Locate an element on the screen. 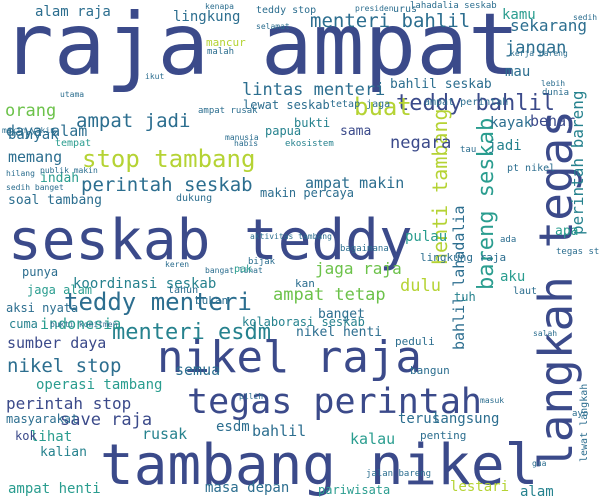 This screenshot has height=500, width=600. word-banyak: banyak is located at coordinates (33, 135).